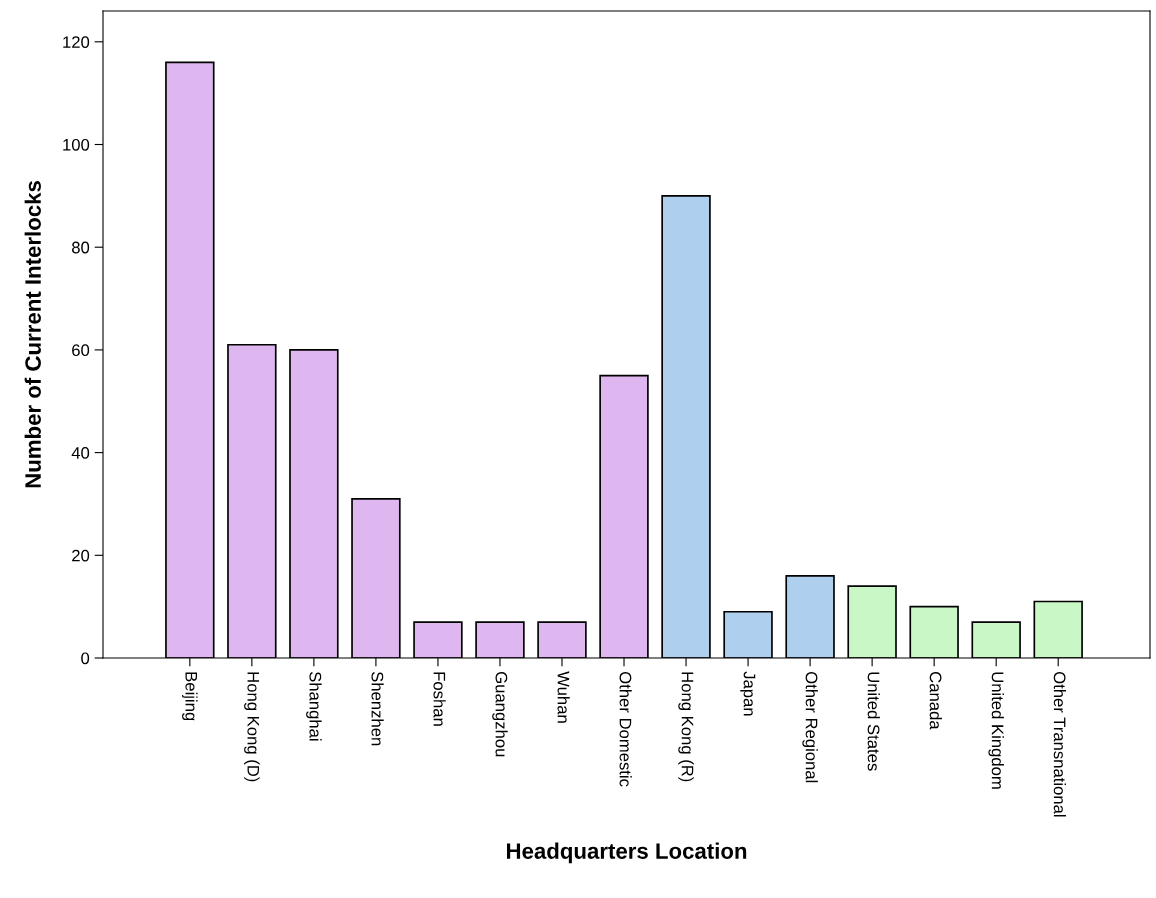 The width and height of the screenshot is (1156, 898). Describe the element at coordinates (935, 701) in the screenshot. I see `x-tick-label: Canada` at that location.